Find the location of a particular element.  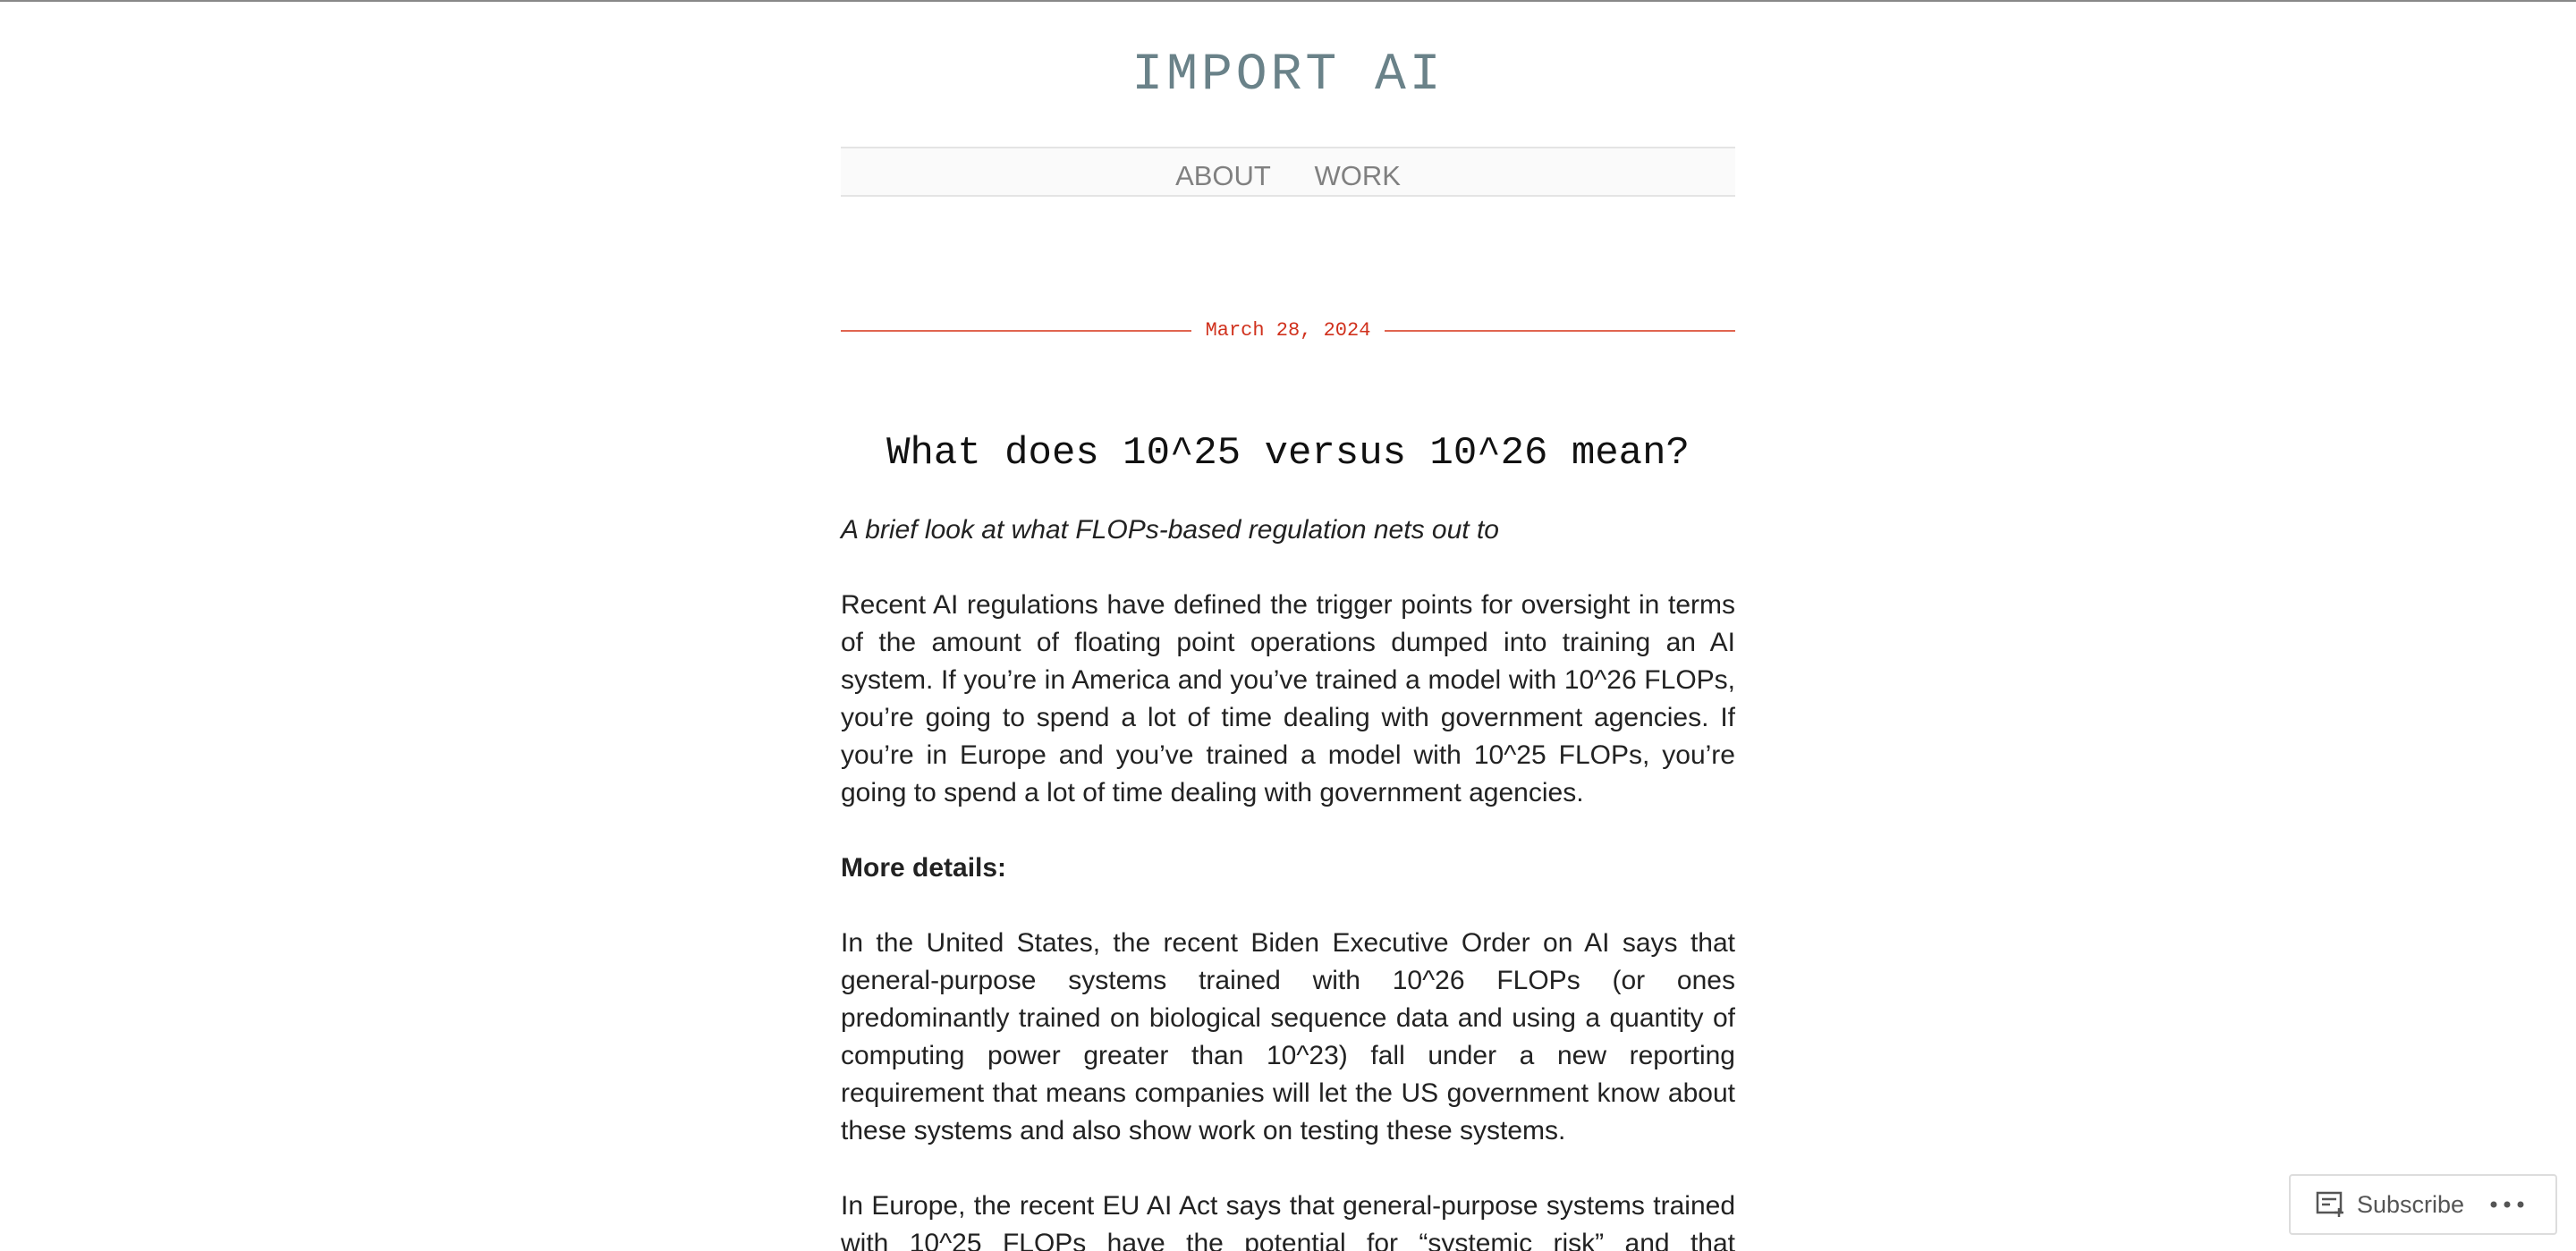

nav-link: WORK is located at coordinates (1357, 176).